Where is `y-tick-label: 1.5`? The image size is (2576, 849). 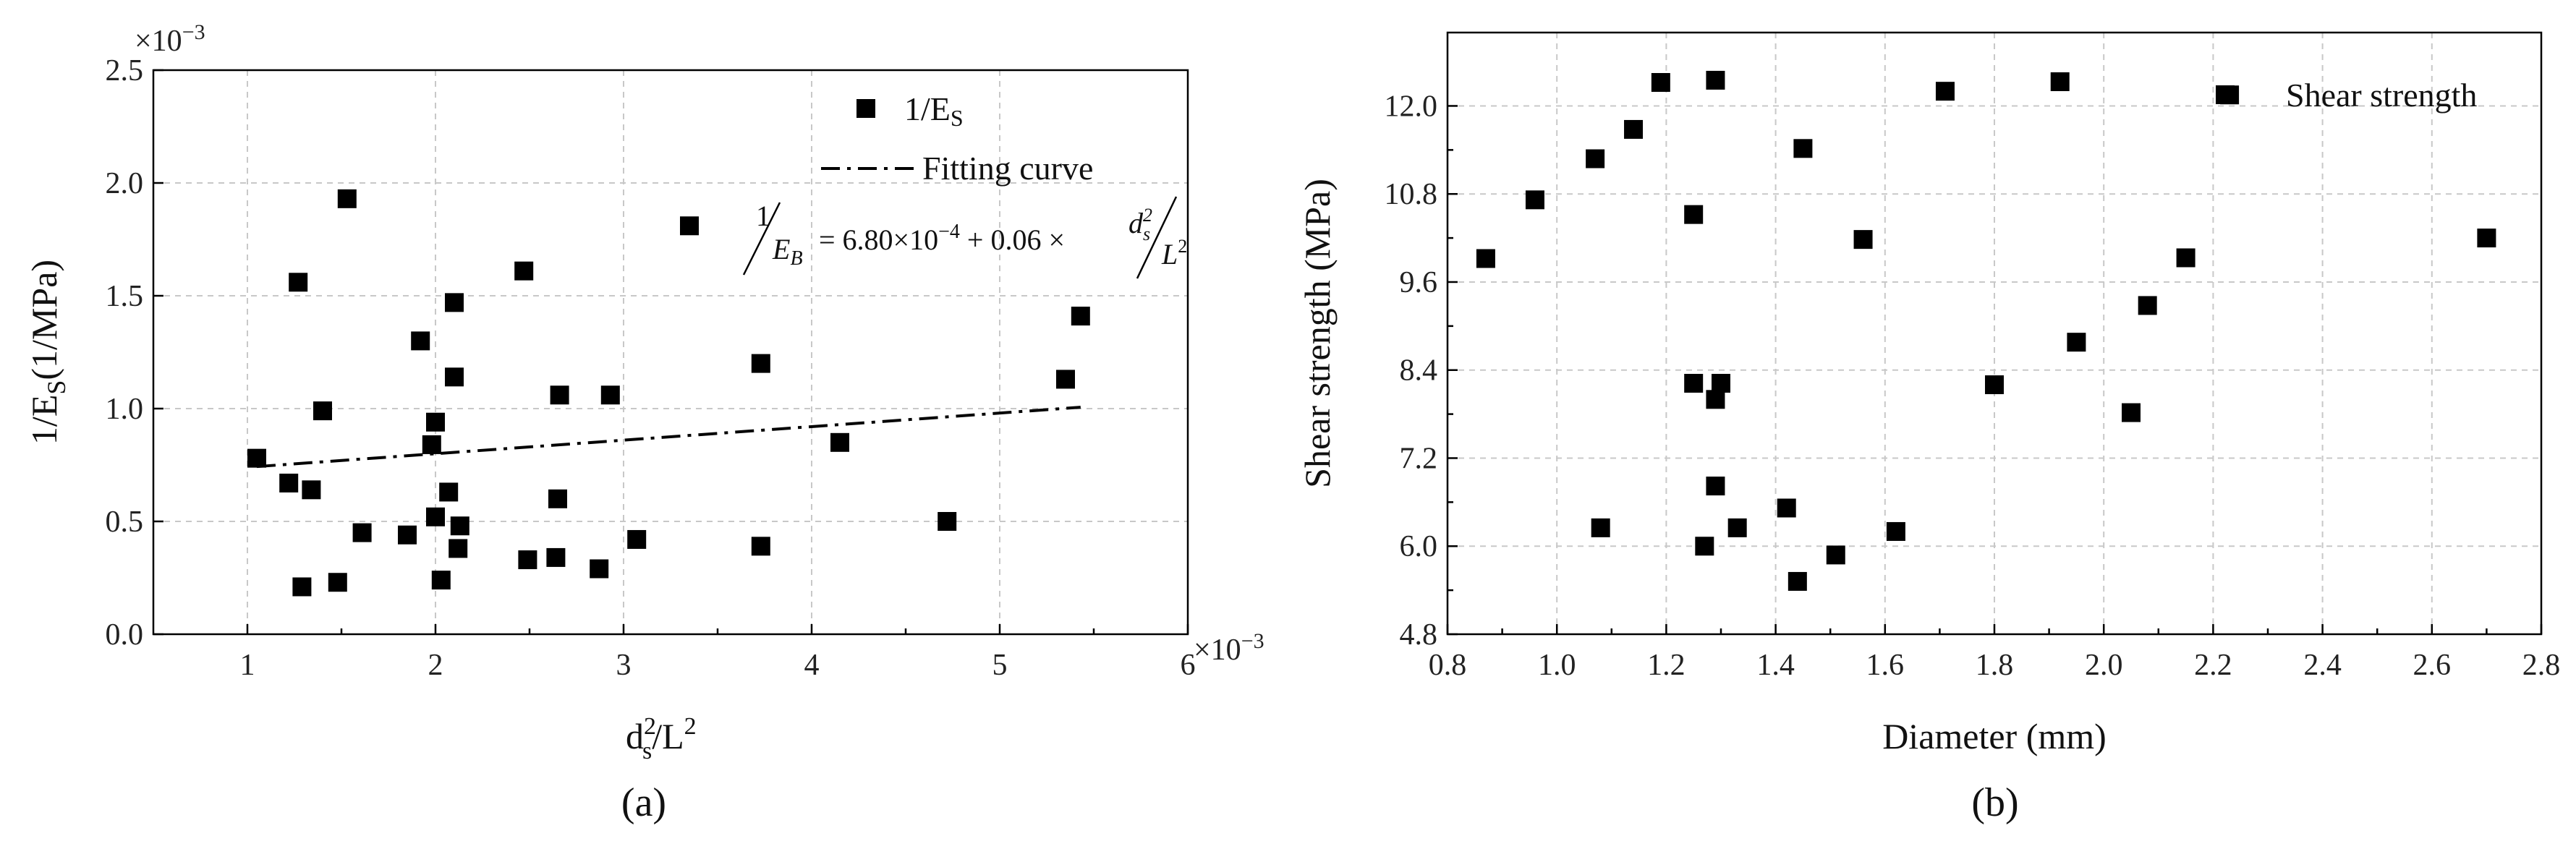
y-tick-label: 1.5 is located at coordinates (125, 296).